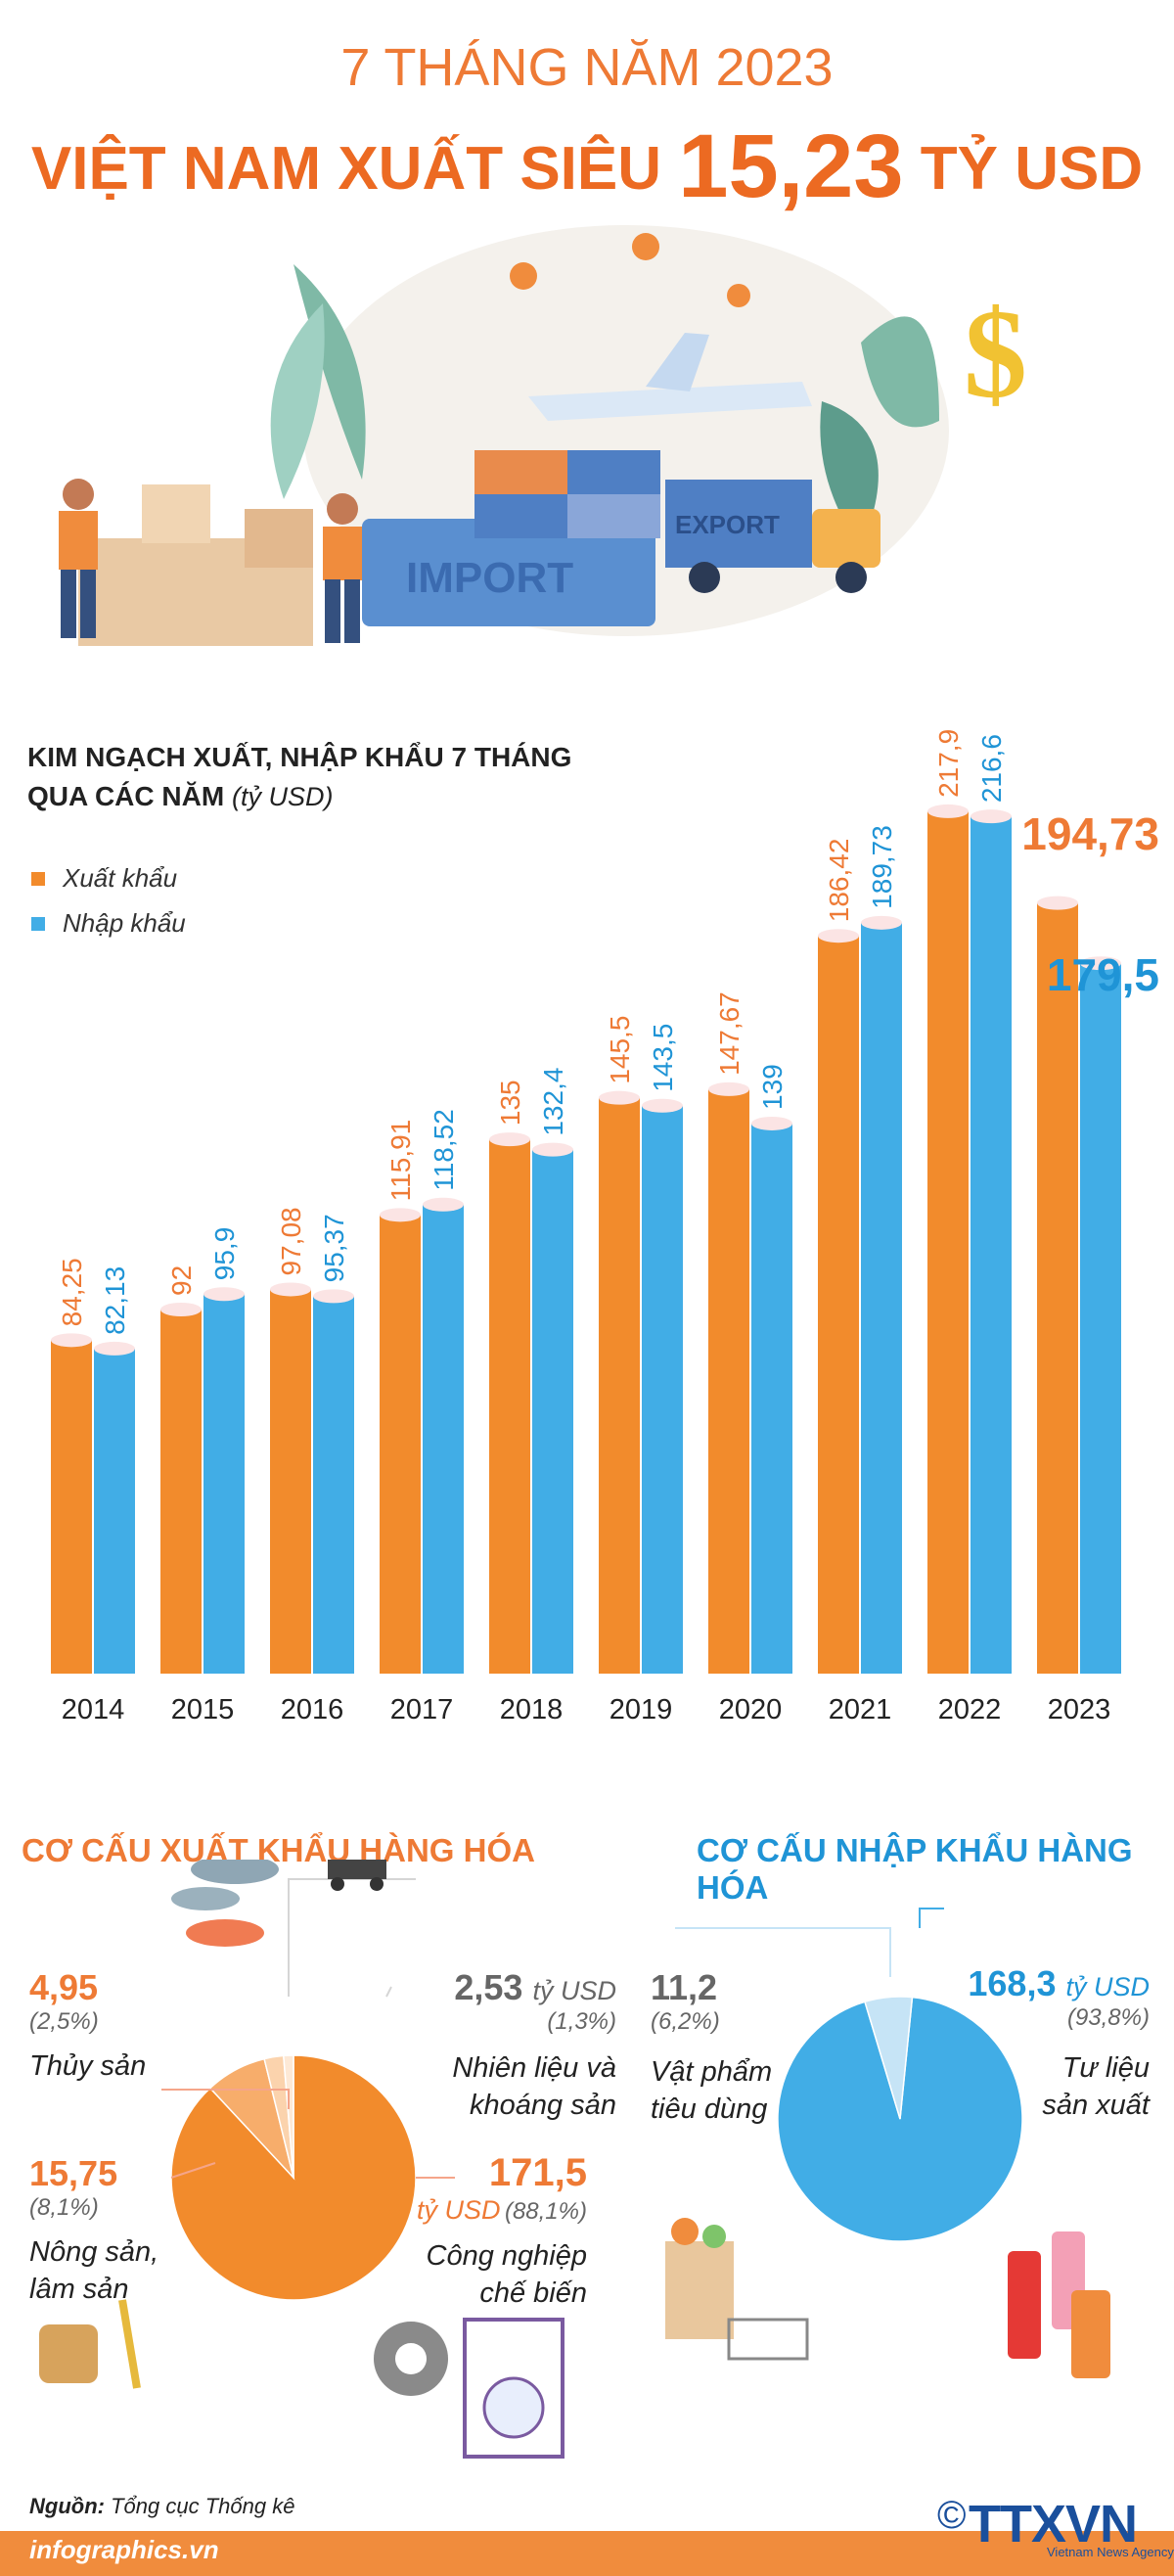 The width and height of the screenshot is (1174, 2576). I want to click on export-slice-agri: 15,75 (8,1%) Nông sản, lâm sản, so click(93, 2231).